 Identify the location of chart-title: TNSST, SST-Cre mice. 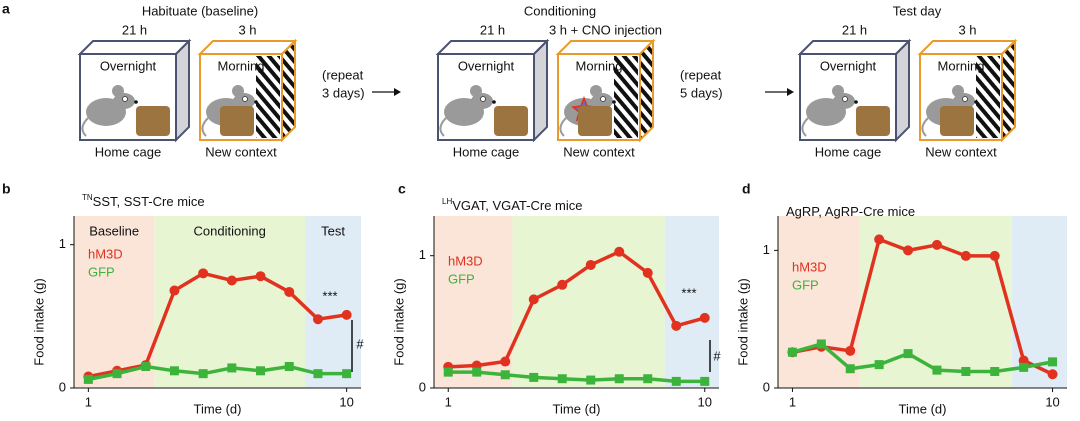
(143, 201).